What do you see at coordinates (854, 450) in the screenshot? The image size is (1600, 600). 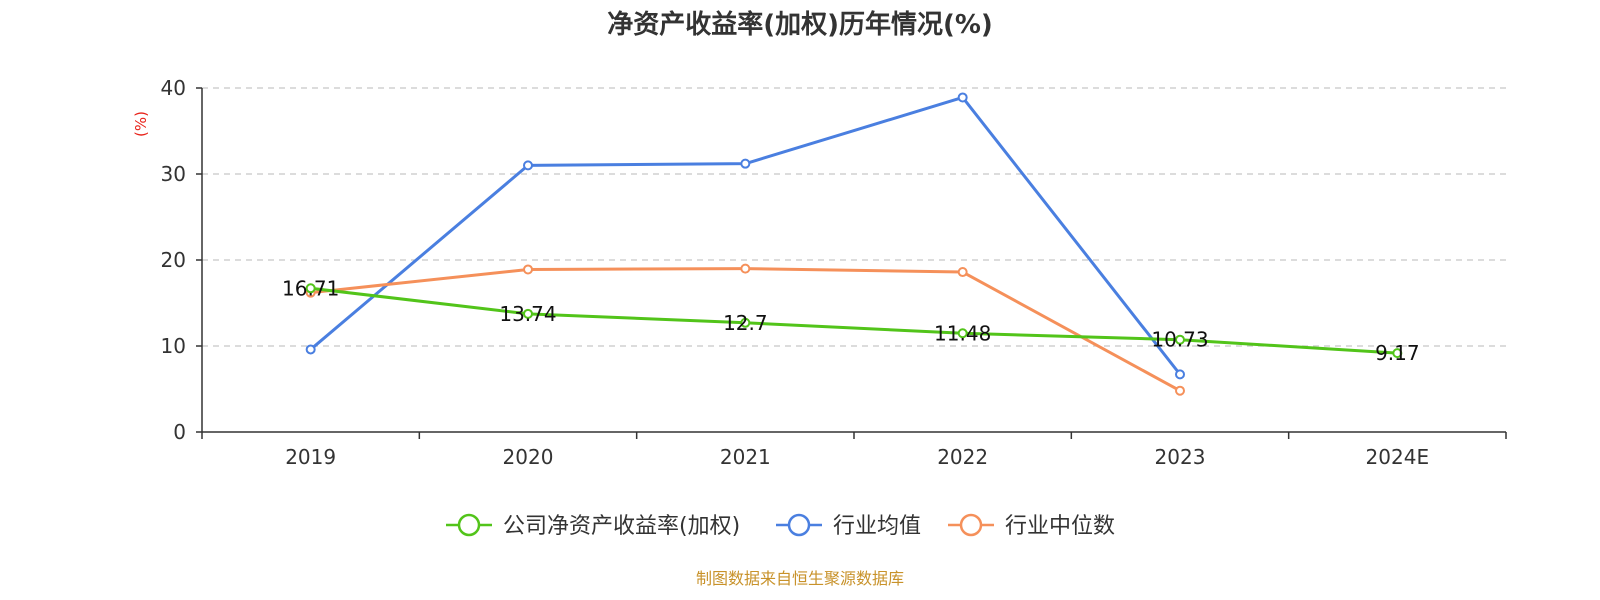 I see `x-axis-ticks: 2019 2020 2021 2022 2023 2024E` at bounding box center [854, 450].